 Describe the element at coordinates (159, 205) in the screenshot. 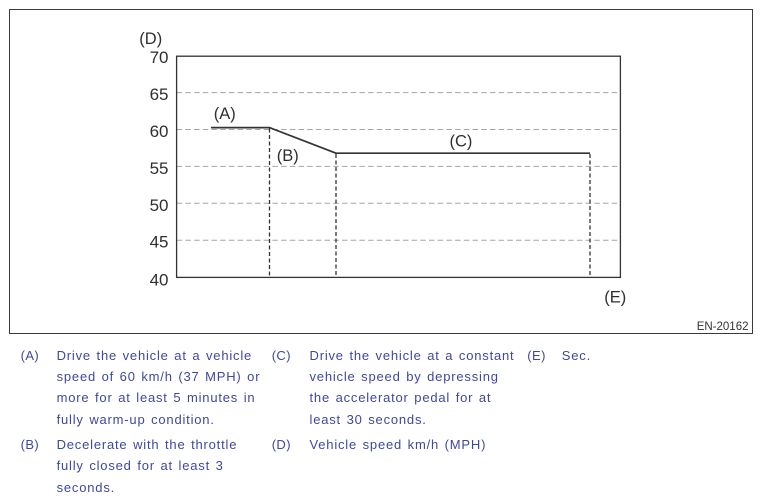

I see `svg-text: 50` at that location.